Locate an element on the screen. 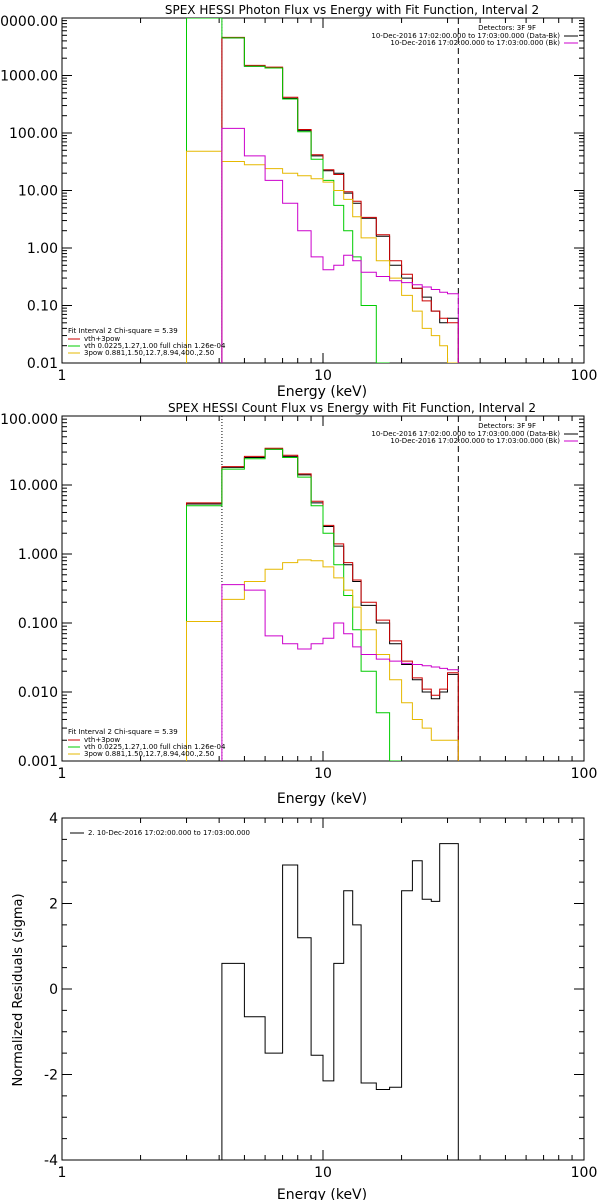 The height and width of the screenshot is (1204, 600). y-tick-label: -4 is located at coordinates (51, 1161).